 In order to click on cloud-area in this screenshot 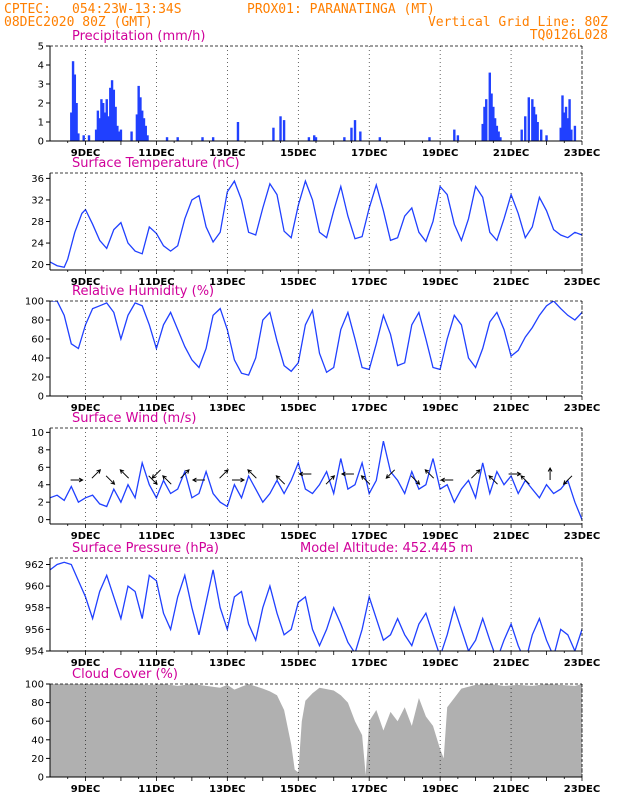, I will do `click(316, 730)`.